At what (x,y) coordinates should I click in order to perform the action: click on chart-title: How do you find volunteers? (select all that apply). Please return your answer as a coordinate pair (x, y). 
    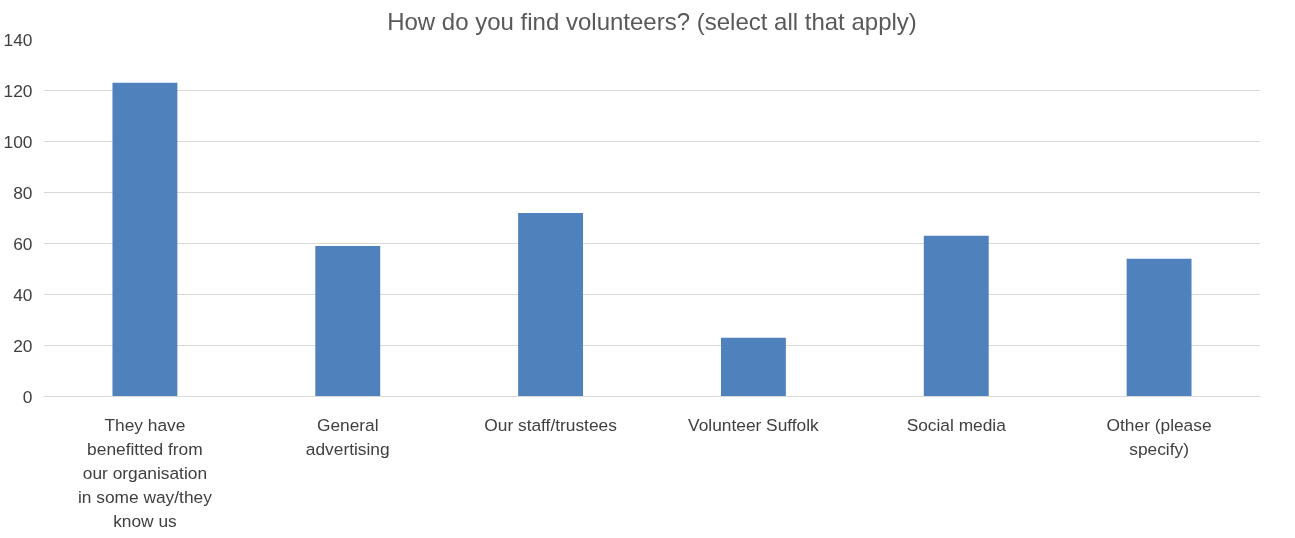
    Looking at the image, I should click on (652, 21).